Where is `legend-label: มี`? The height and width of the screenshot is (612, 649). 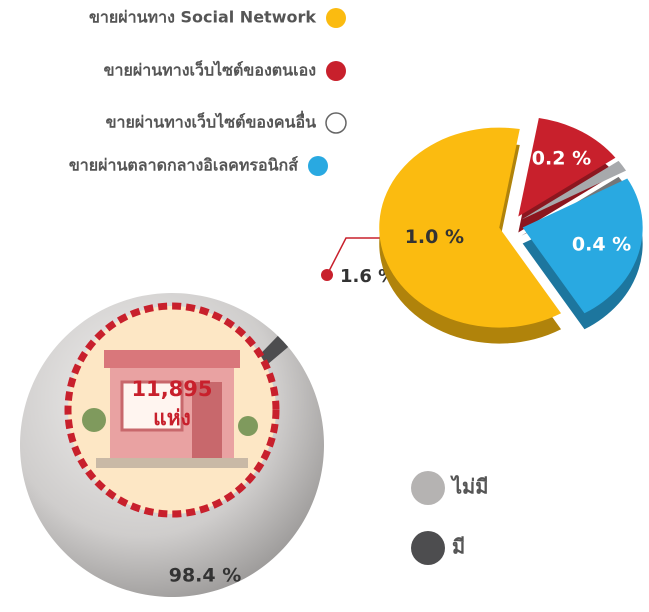
legend-label: มี is located at coordinates (458, 547).